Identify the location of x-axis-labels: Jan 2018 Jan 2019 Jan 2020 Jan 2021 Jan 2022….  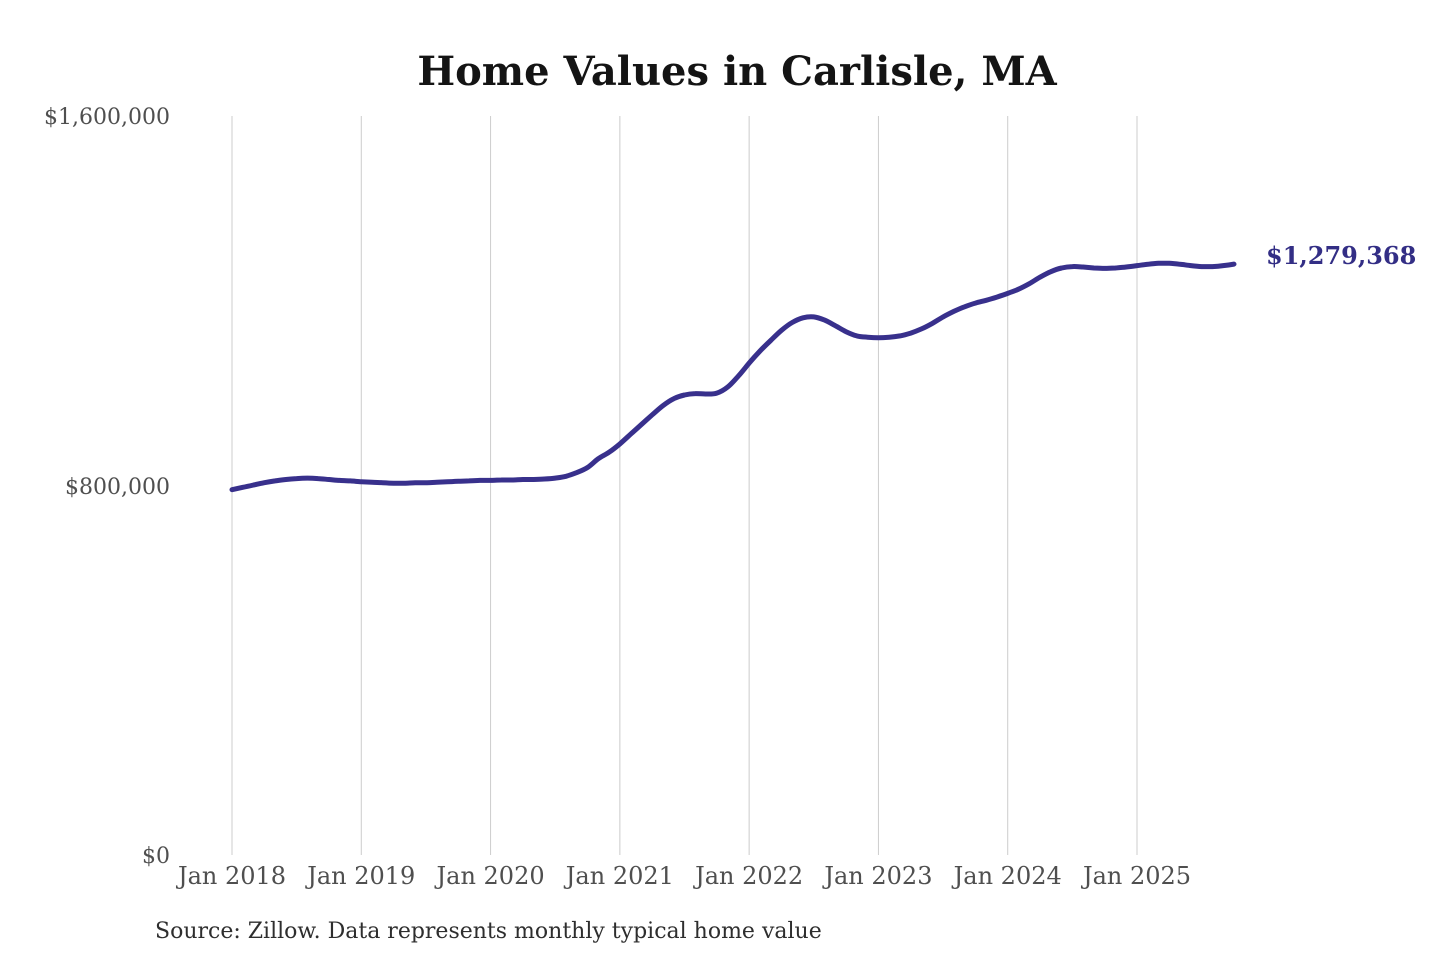
(683, 876).